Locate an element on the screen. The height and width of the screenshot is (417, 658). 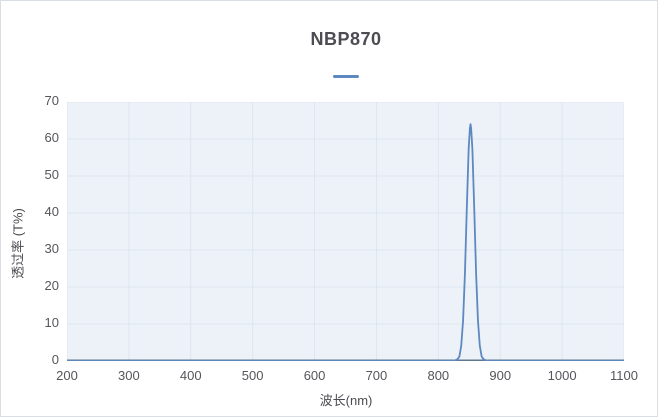
x-tick-label: 1000 is located at coordinates (562, 375).